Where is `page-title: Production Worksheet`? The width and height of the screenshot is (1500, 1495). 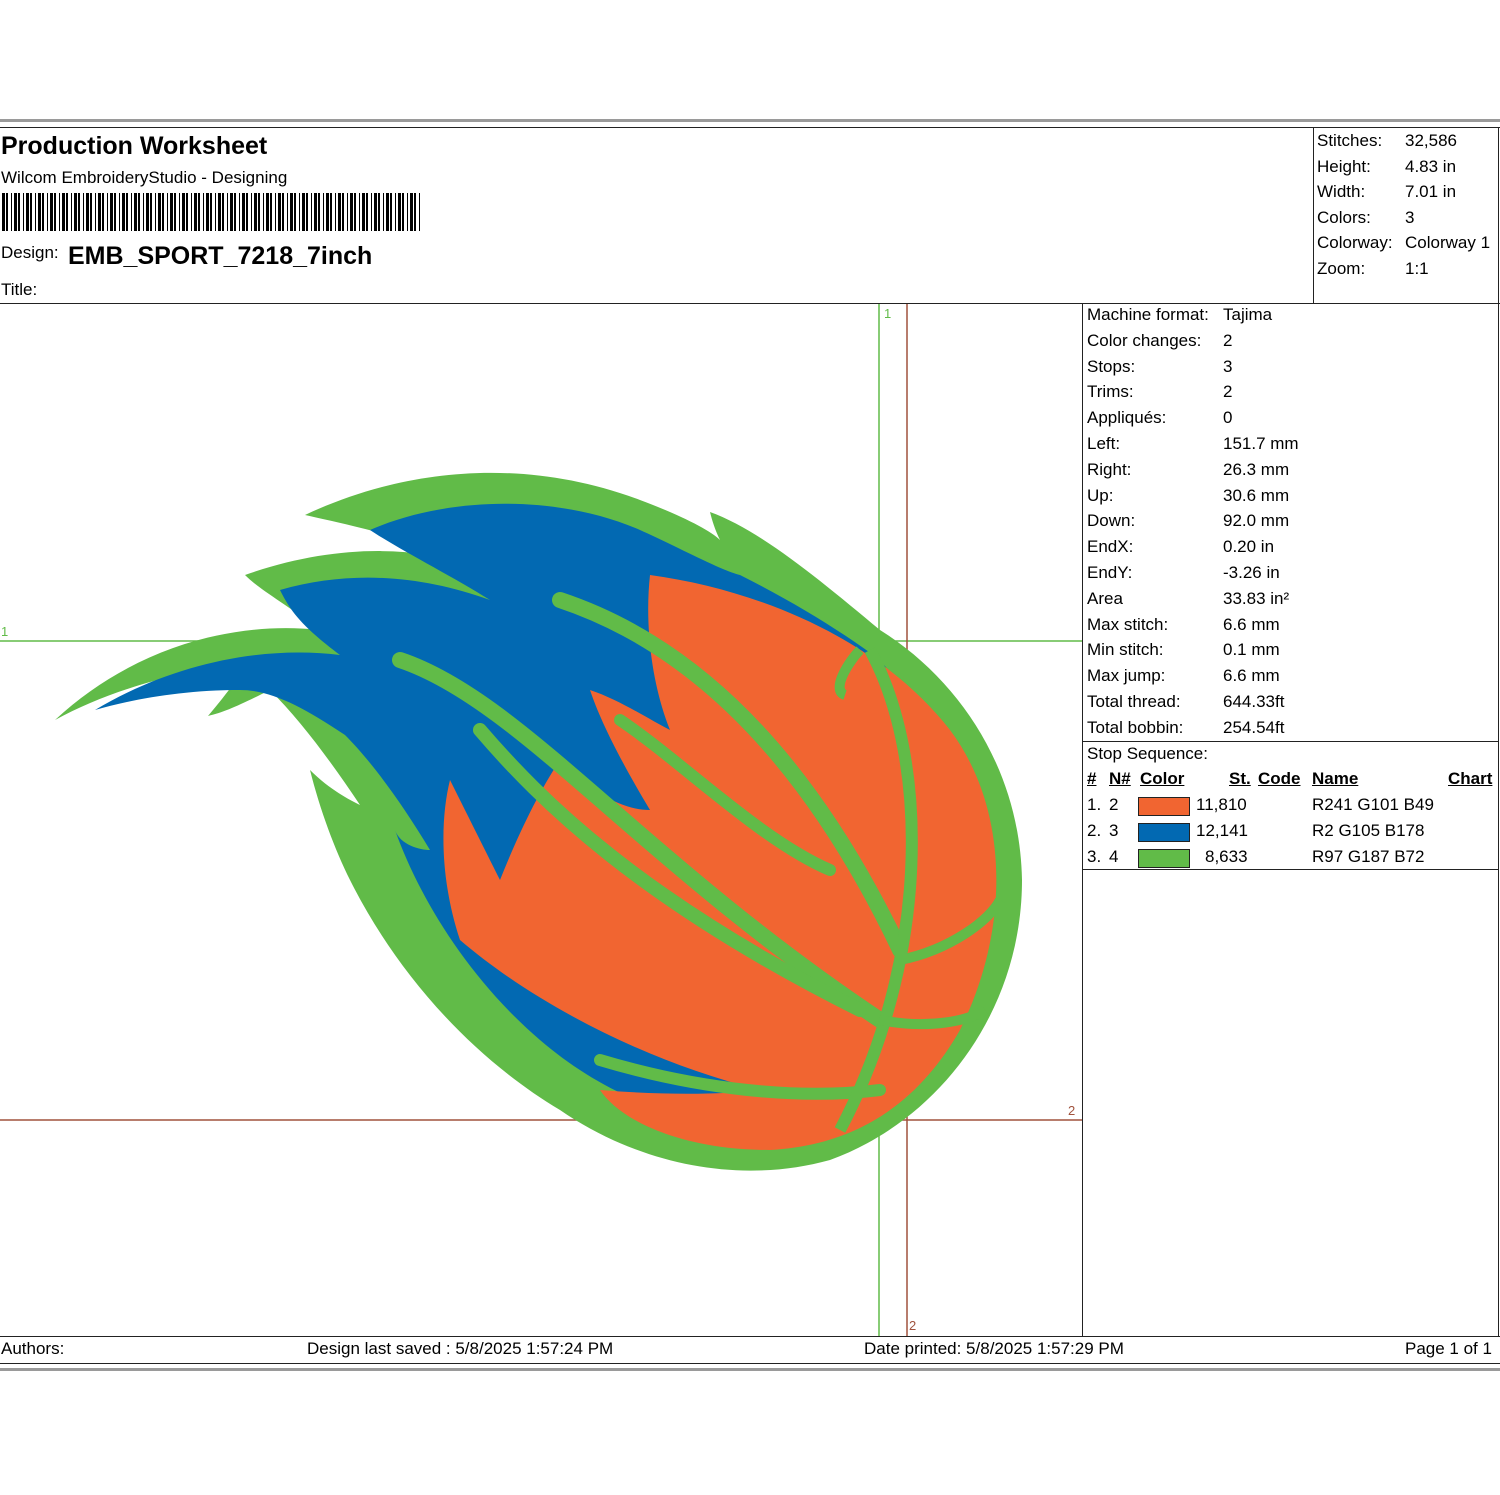 page-title: Production Worksheet is located at coordinates (134, 146).